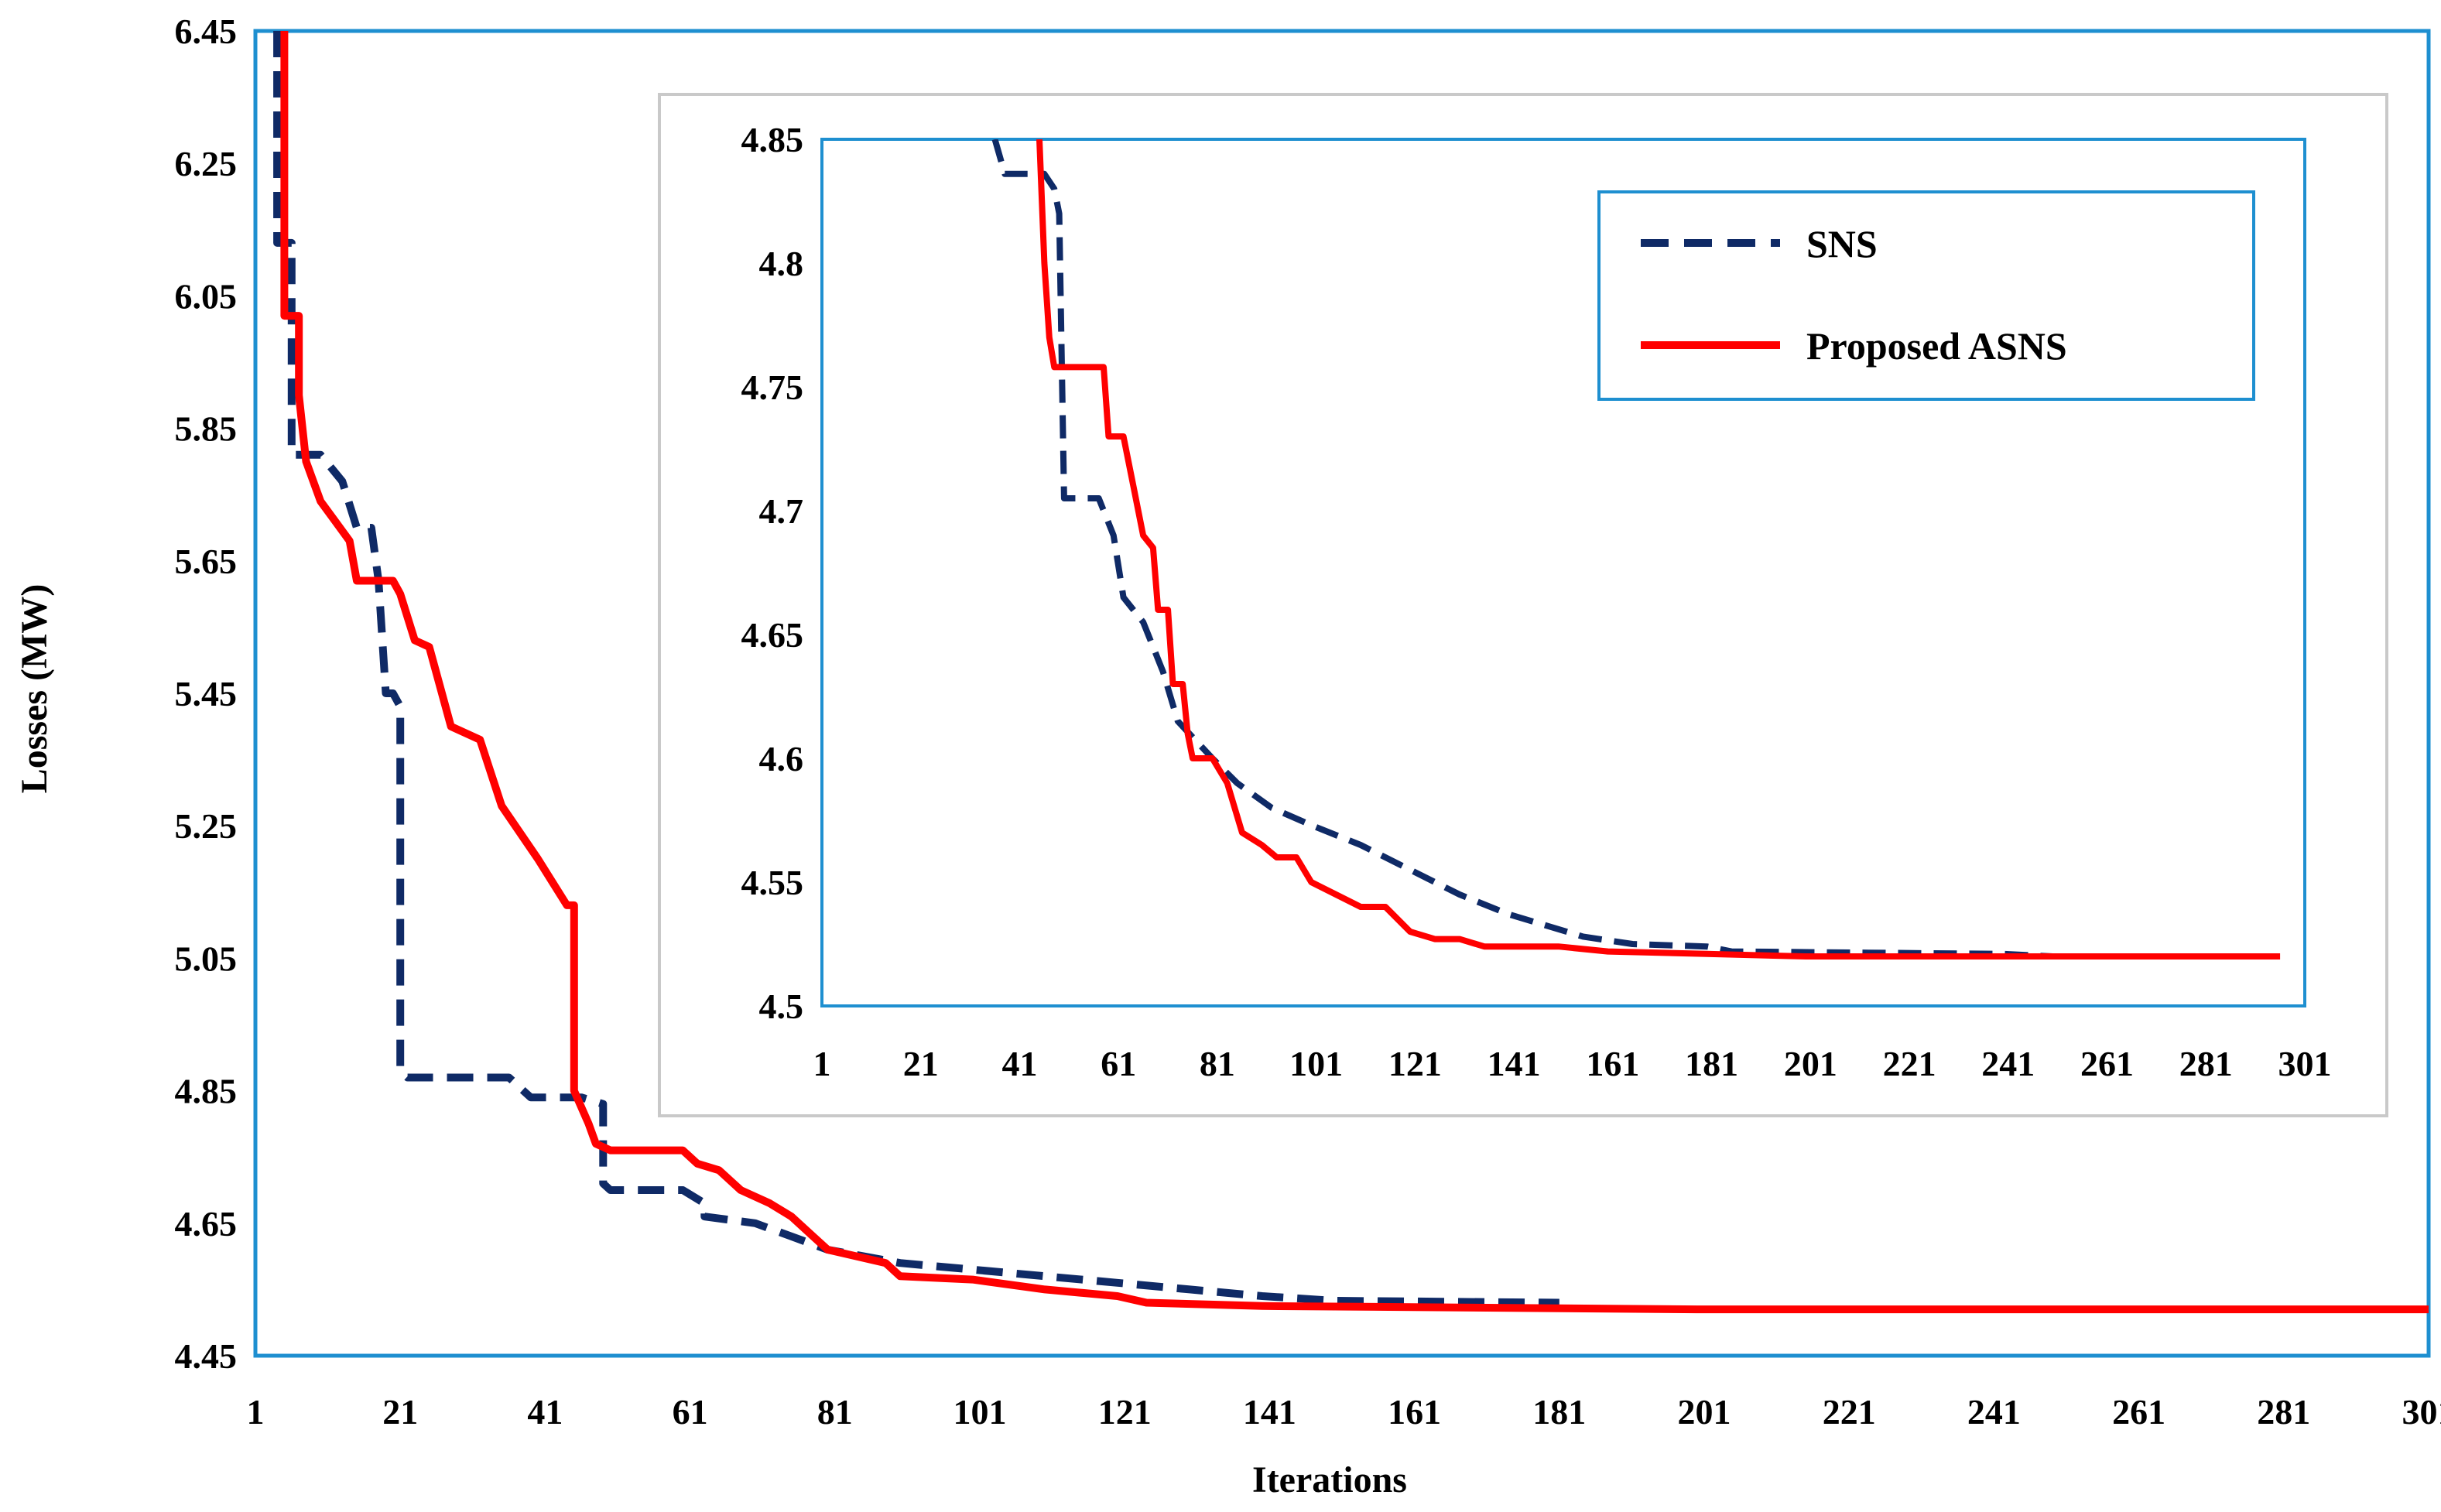 This screenshot has width=2441, height=1512. I want to click on inset-x-tick-label: 121, so click(1415, 1063).